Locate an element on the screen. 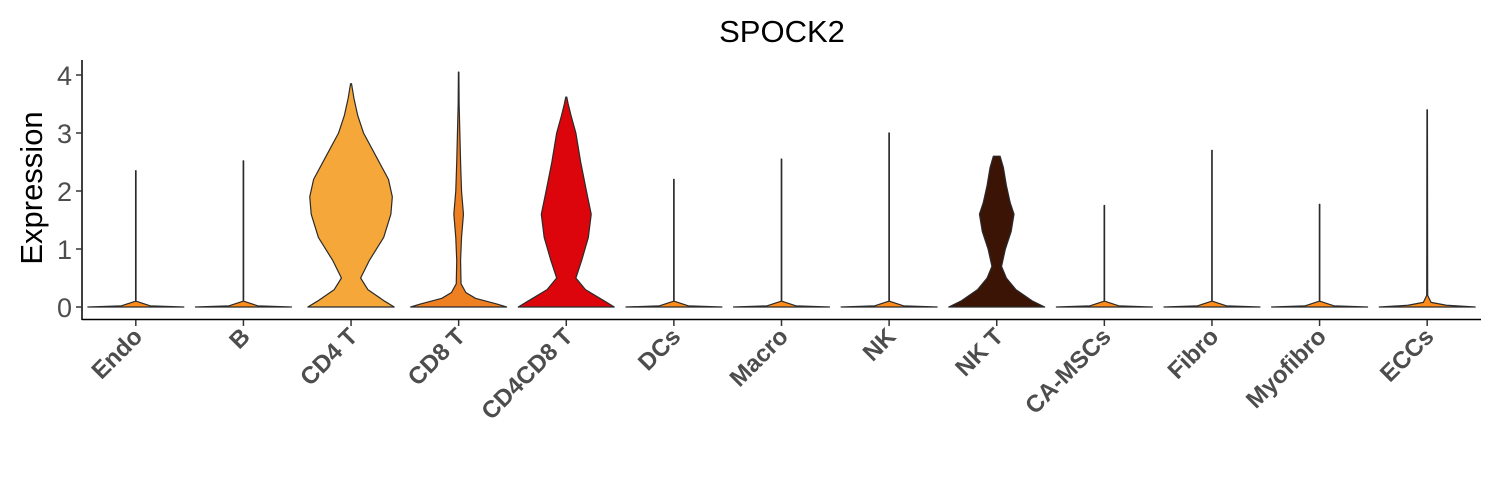 The width and height of the screenshot is (1500, 500). violin-eccs is located at coordinates (1427, 208).